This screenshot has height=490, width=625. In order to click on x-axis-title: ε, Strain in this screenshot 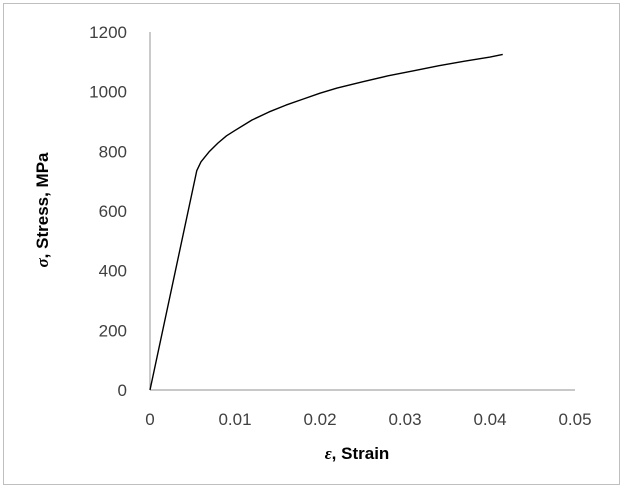, I will do `click(357, 453)`.